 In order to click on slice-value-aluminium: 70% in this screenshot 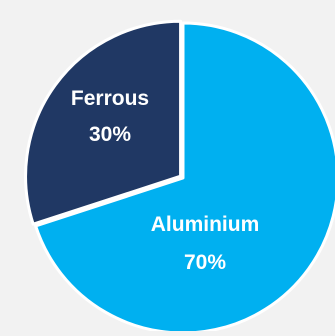, I will do `click(205, 262)`.